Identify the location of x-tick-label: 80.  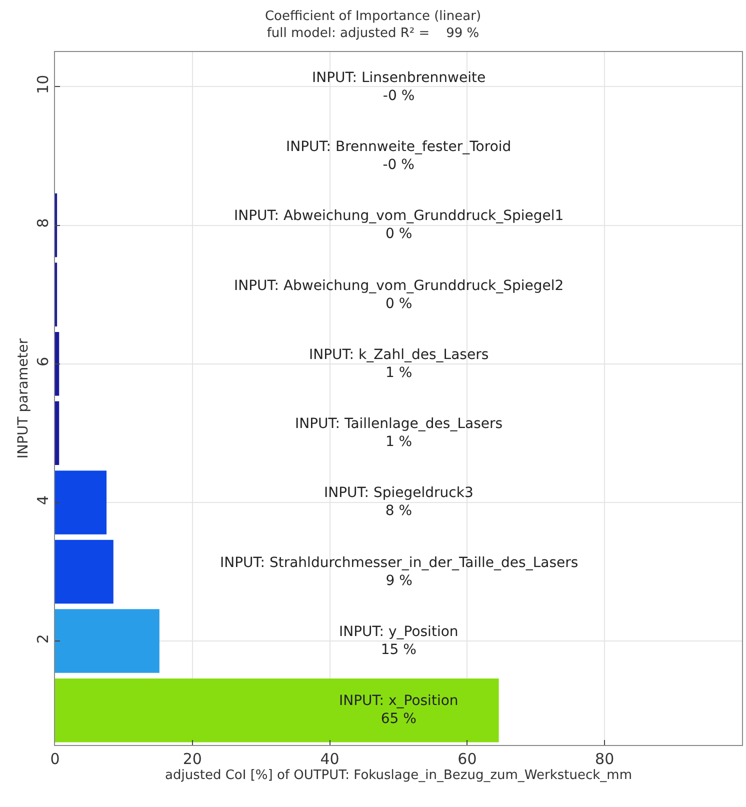
(604, 759).